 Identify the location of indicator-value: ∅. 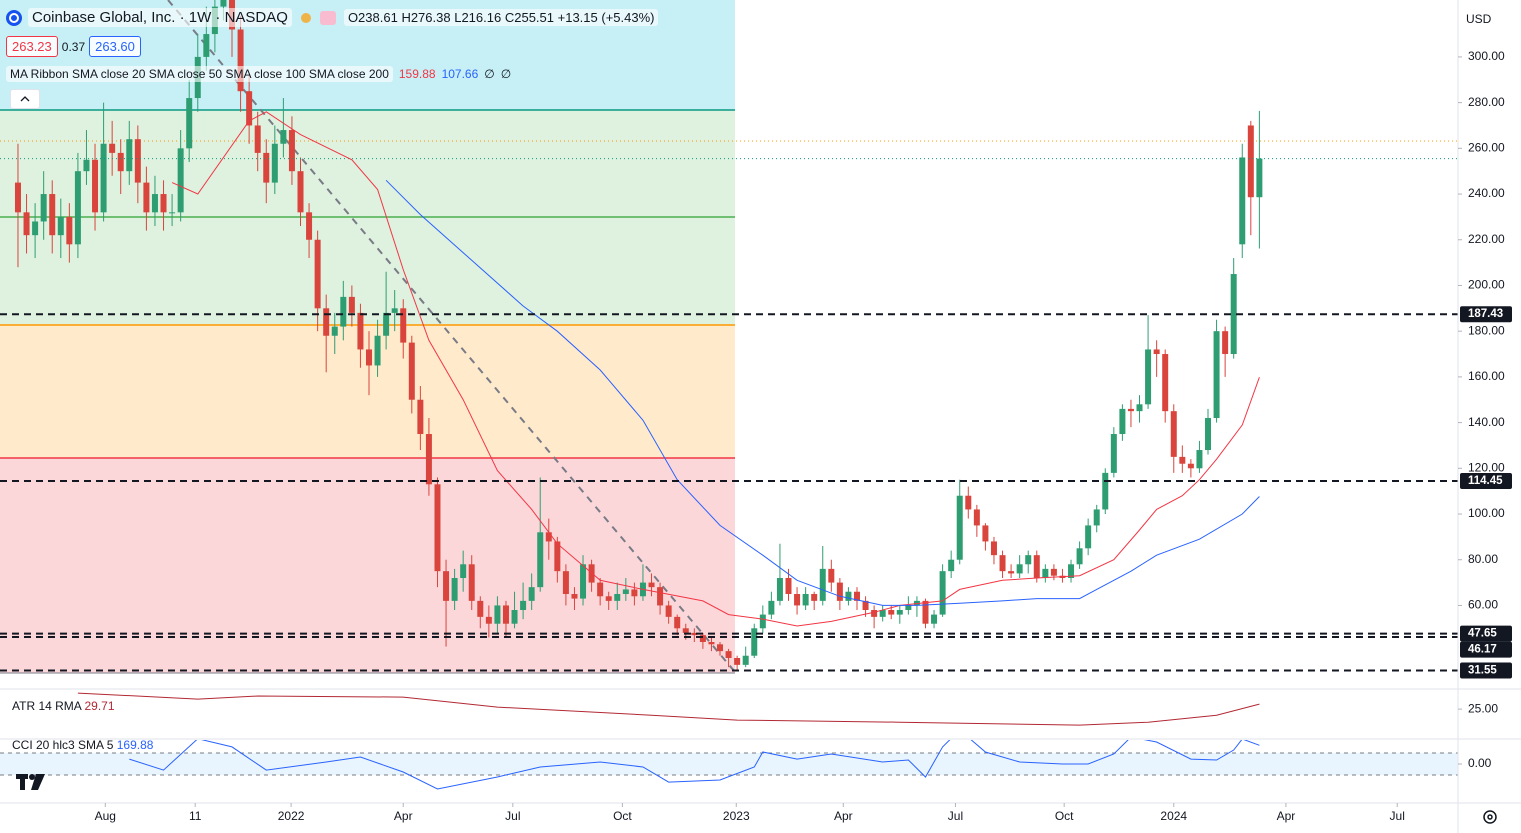
(489, 74).